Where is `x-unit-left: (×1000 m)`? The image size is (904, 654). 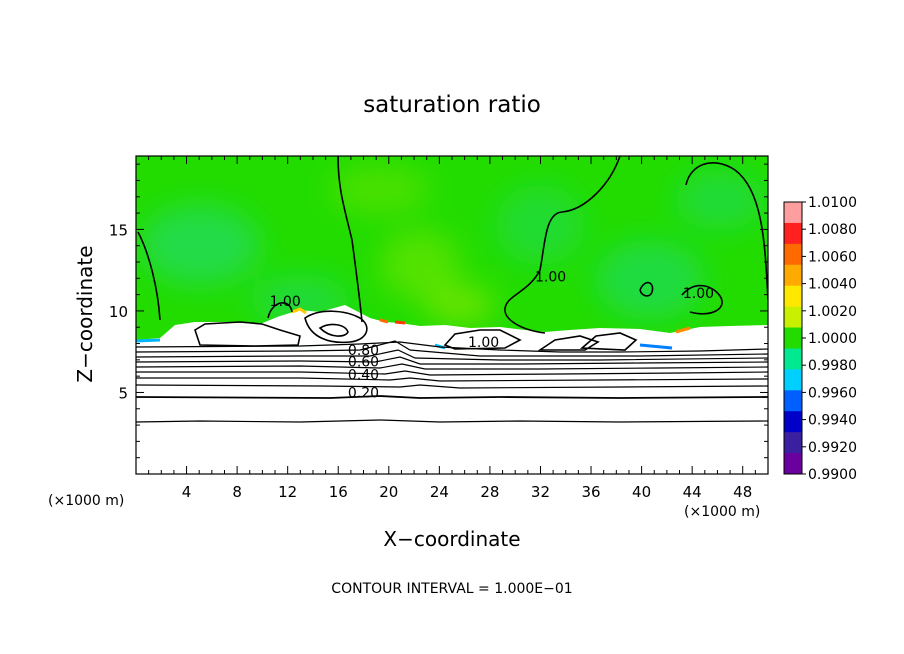
x-unit-left: (×1000 m) is located at coordinates (86, 501).